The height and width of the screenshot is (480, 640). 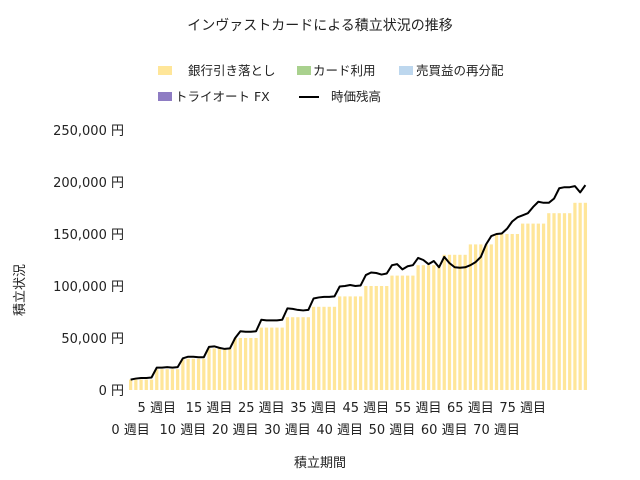 I want to click on legend-swatch-bank, so click(x=165, y=70).